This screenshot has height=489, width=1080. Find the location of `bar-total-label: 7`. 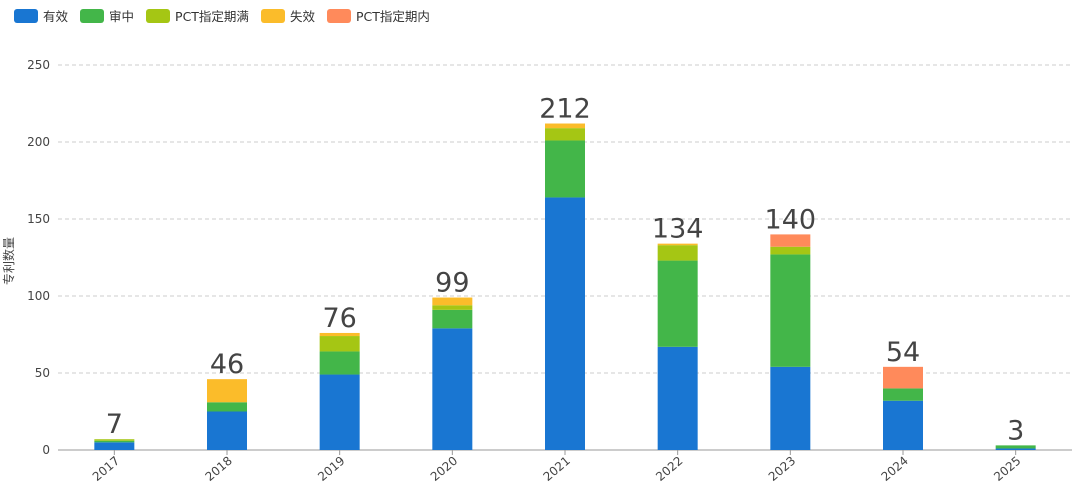

bar-total-label: 7 is located at coordinates (114, 424).